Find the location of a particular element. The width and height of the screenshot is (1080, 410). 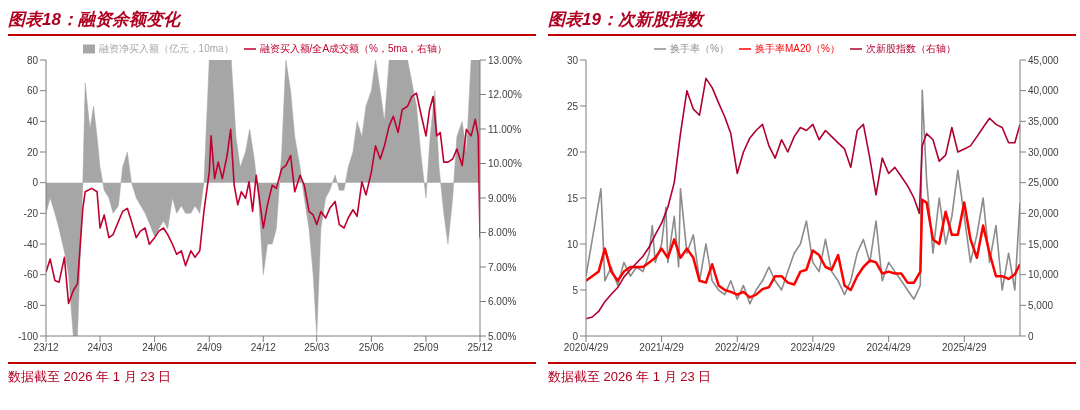

y-tick-label: 25 is located at coordinates (572, 106).